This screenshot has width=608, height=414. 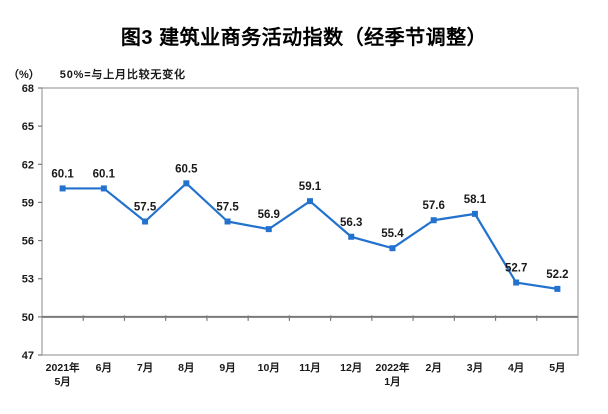 What do you see at coordinates (28, 356) in the screenshot?
I see `y-axis-tick-label: 47` at bounding box center [28, 356].